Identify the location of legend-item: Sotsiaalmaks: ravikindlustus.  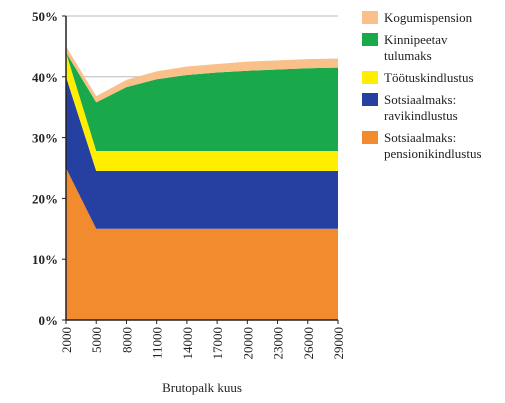
(432, 108).